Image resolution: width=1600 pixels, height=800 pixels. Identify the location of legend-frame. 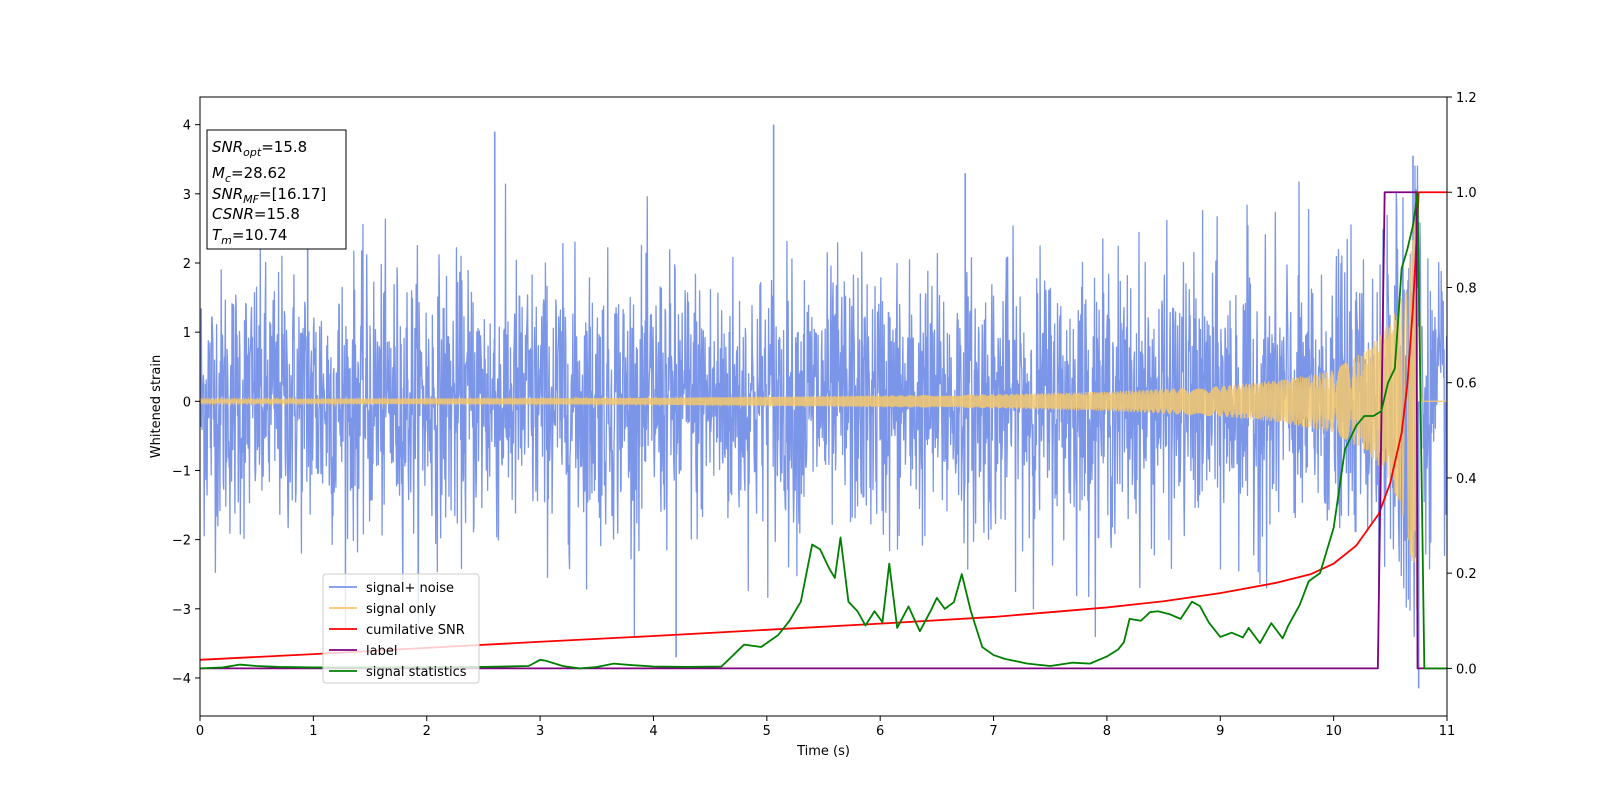
(401, 628).